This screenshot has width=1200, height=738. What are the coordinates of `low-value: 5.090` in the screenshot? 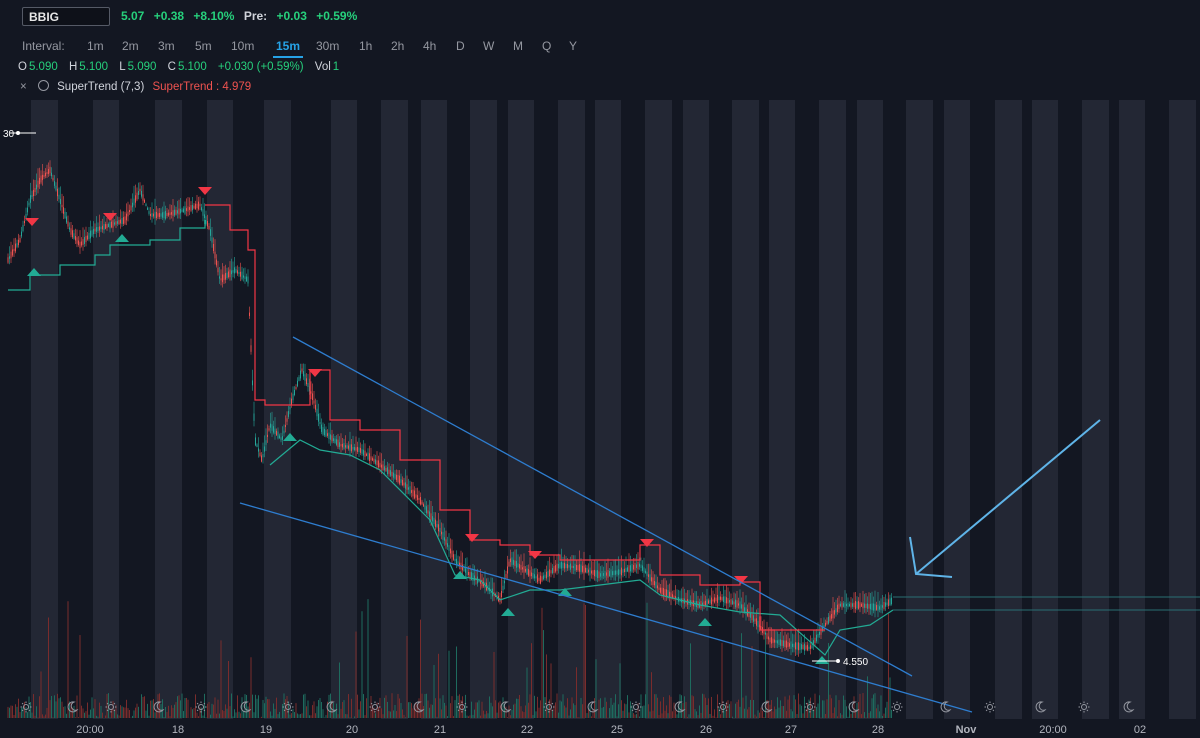 It's located at (142, 67).